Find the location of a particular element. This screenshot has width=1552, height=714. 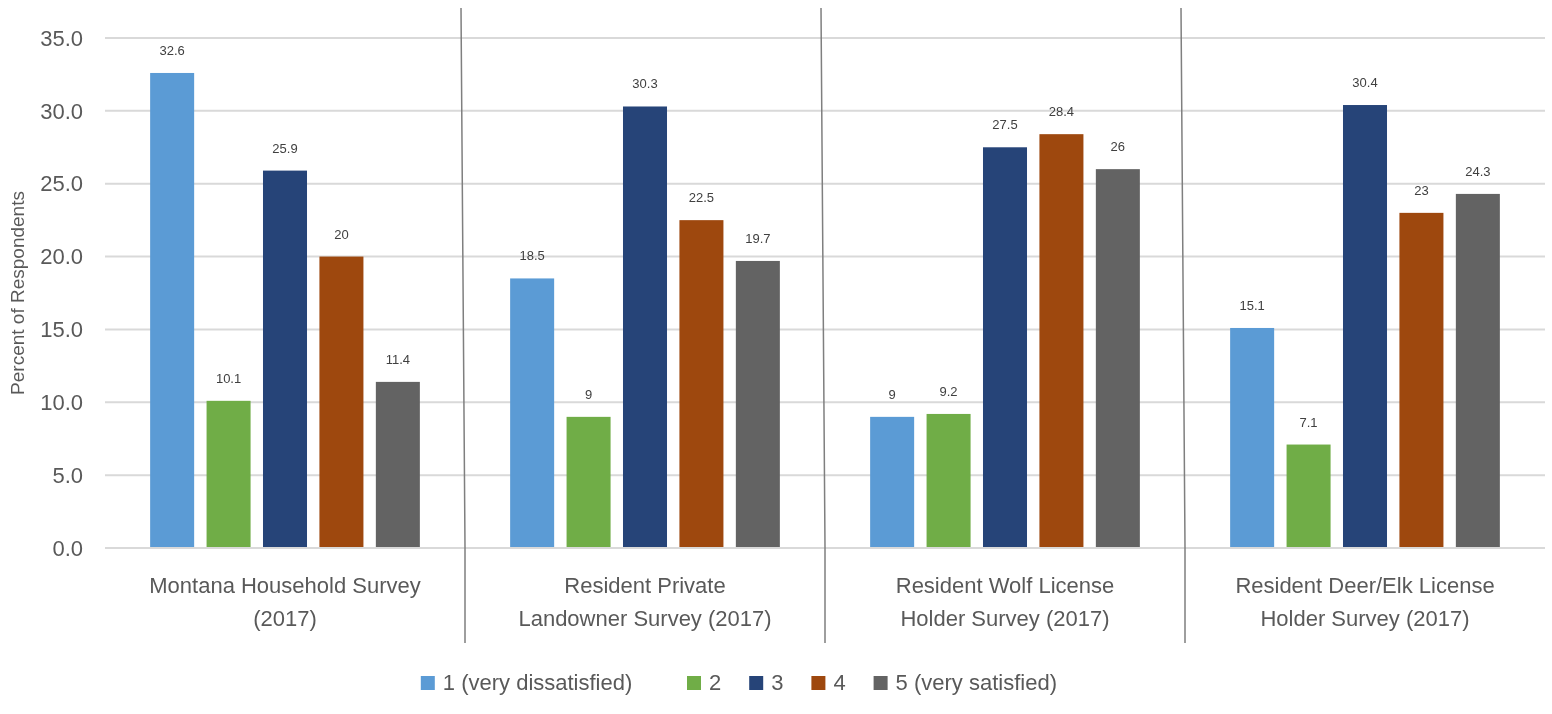

y-axis-title: Percent of Respondents is located at coordinates (17, 293).